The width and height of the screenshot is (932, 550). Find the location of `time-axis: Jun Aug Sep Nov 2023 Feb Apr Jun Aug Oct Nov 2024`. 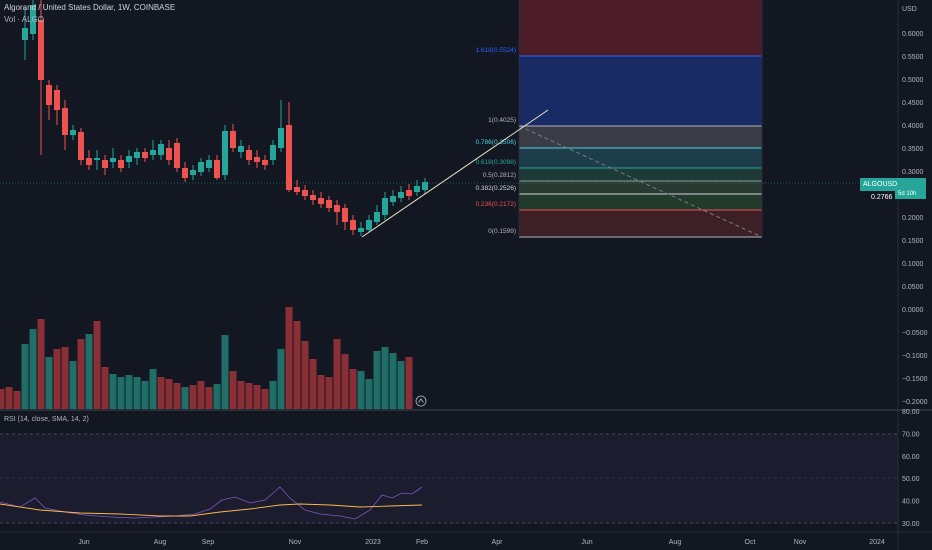

time-axis: Jun Aug Sep Nov 2023 Feb Apr Jun Aug Oct Nov 2024 is located at coordinates (481, 542).